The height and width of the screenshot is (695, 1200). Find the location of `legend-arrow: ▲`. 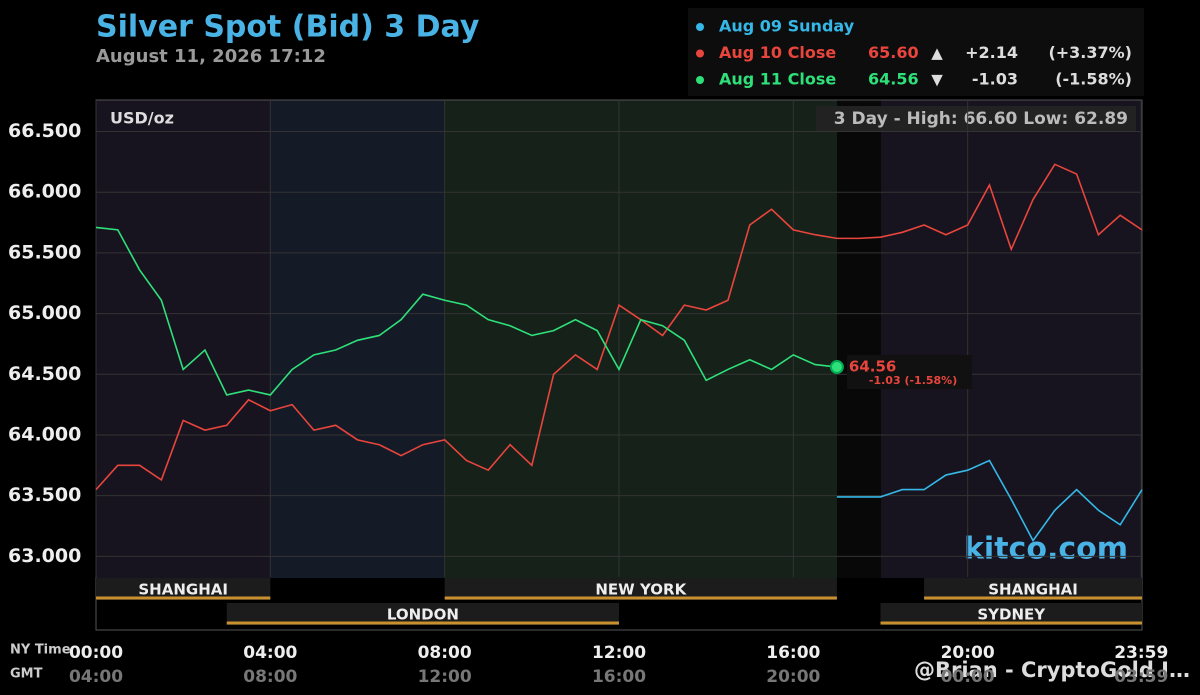

legend-arrow: ▲ is located at coordinates (937, 53).